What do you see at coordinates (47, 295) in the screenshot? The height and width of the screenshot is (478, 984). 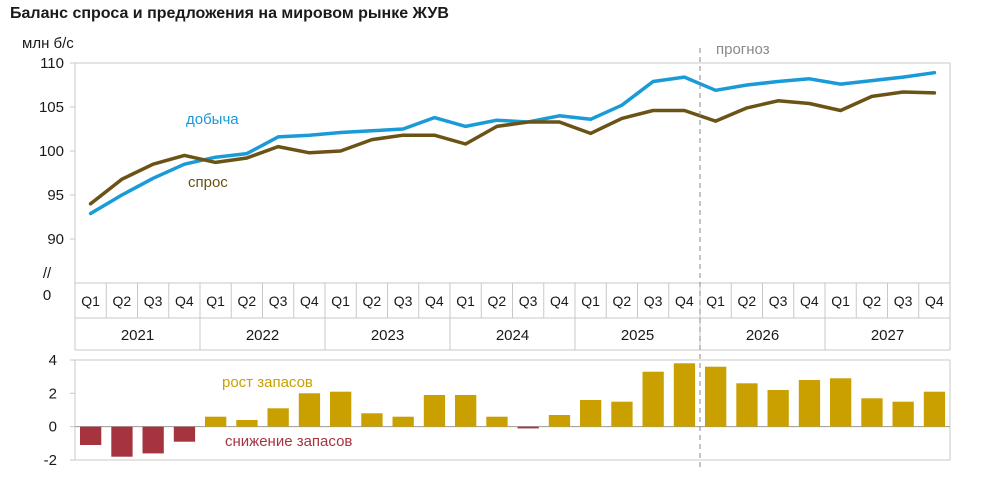 I see `y-tick-label-zero: 0` at bounding box center [47, 295].